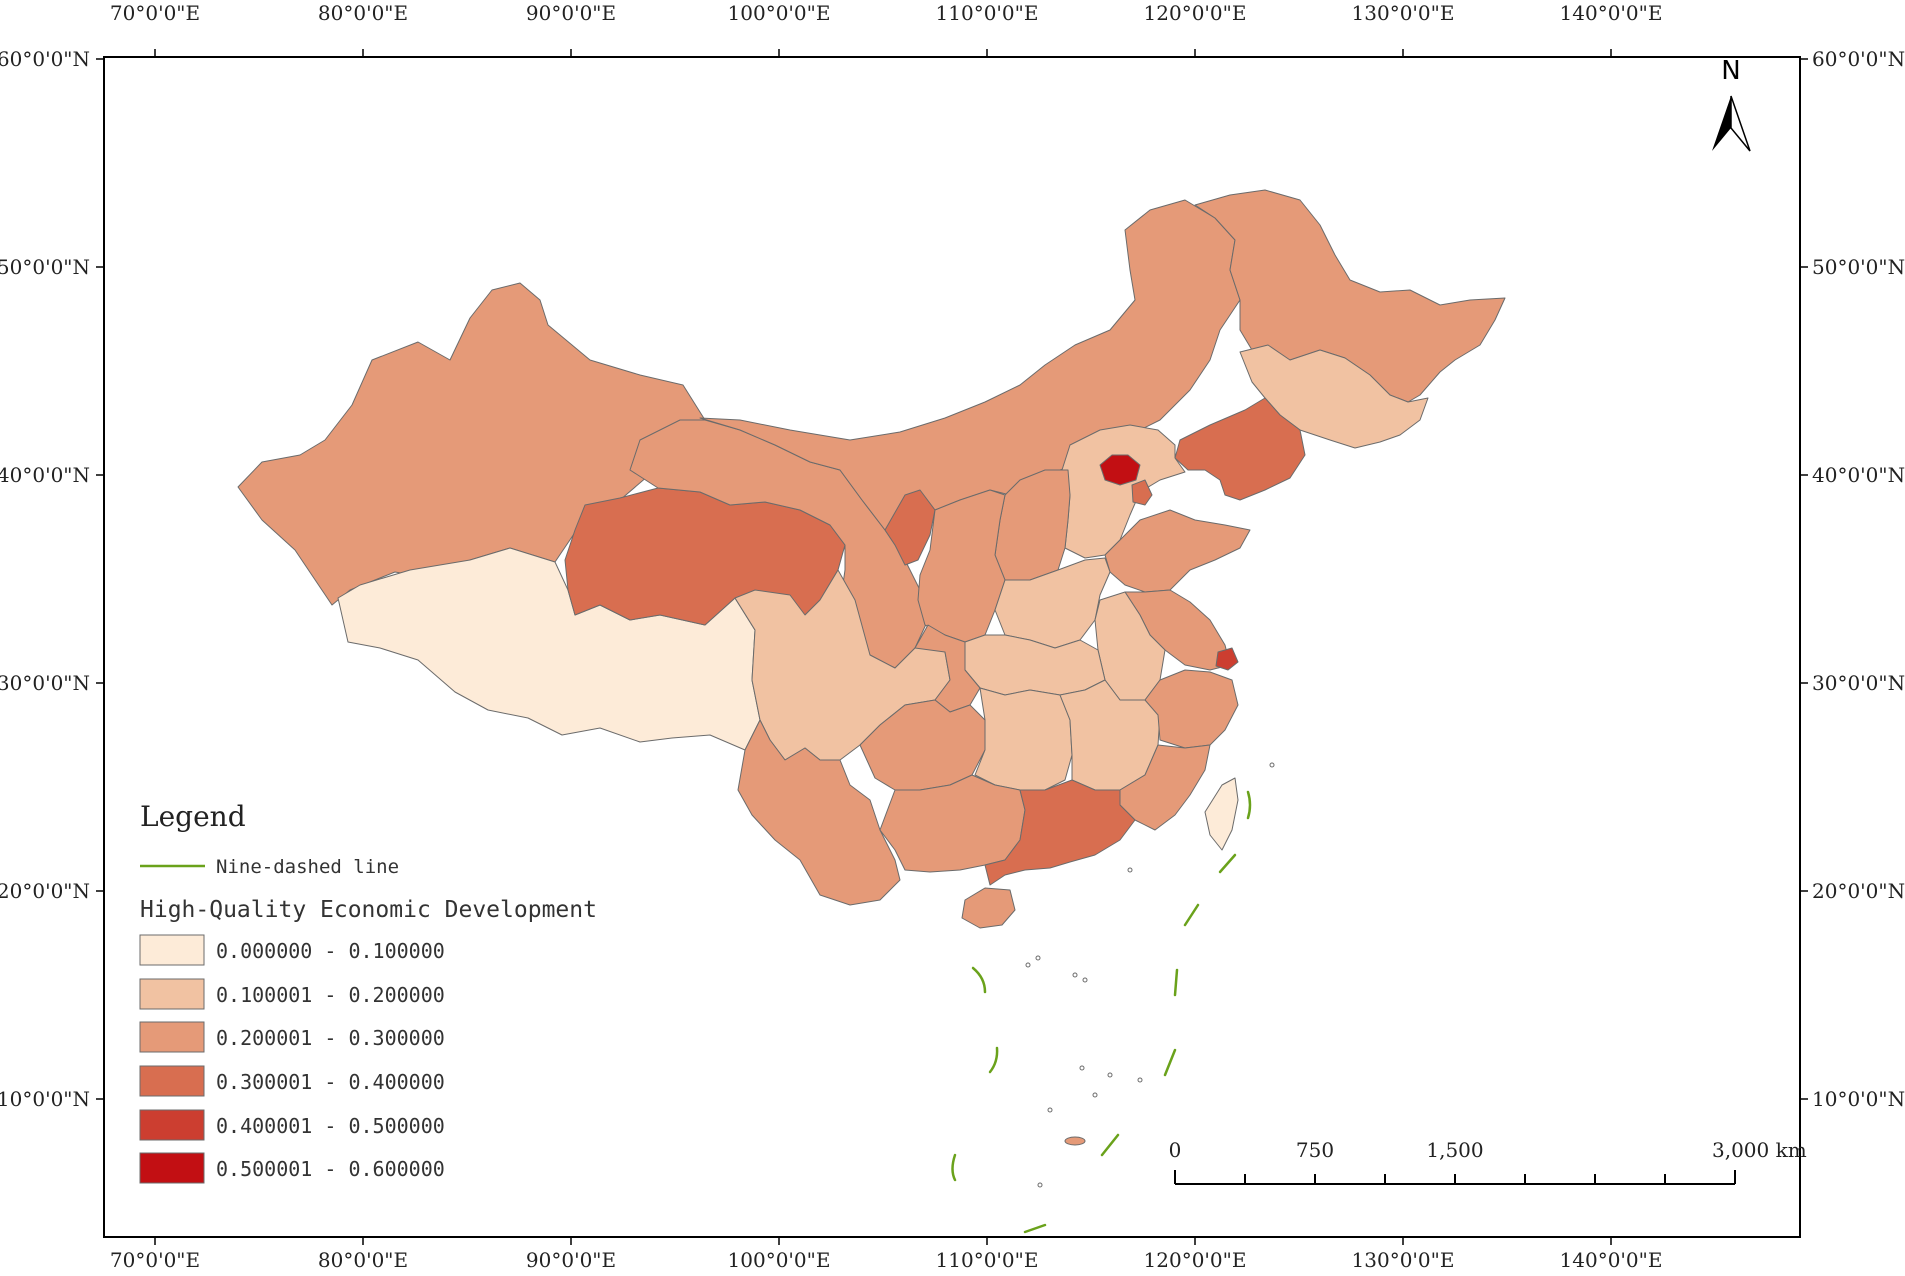  I want to click on legend-class-label: 0.200001 - 0.300000, so click(330, 1038).